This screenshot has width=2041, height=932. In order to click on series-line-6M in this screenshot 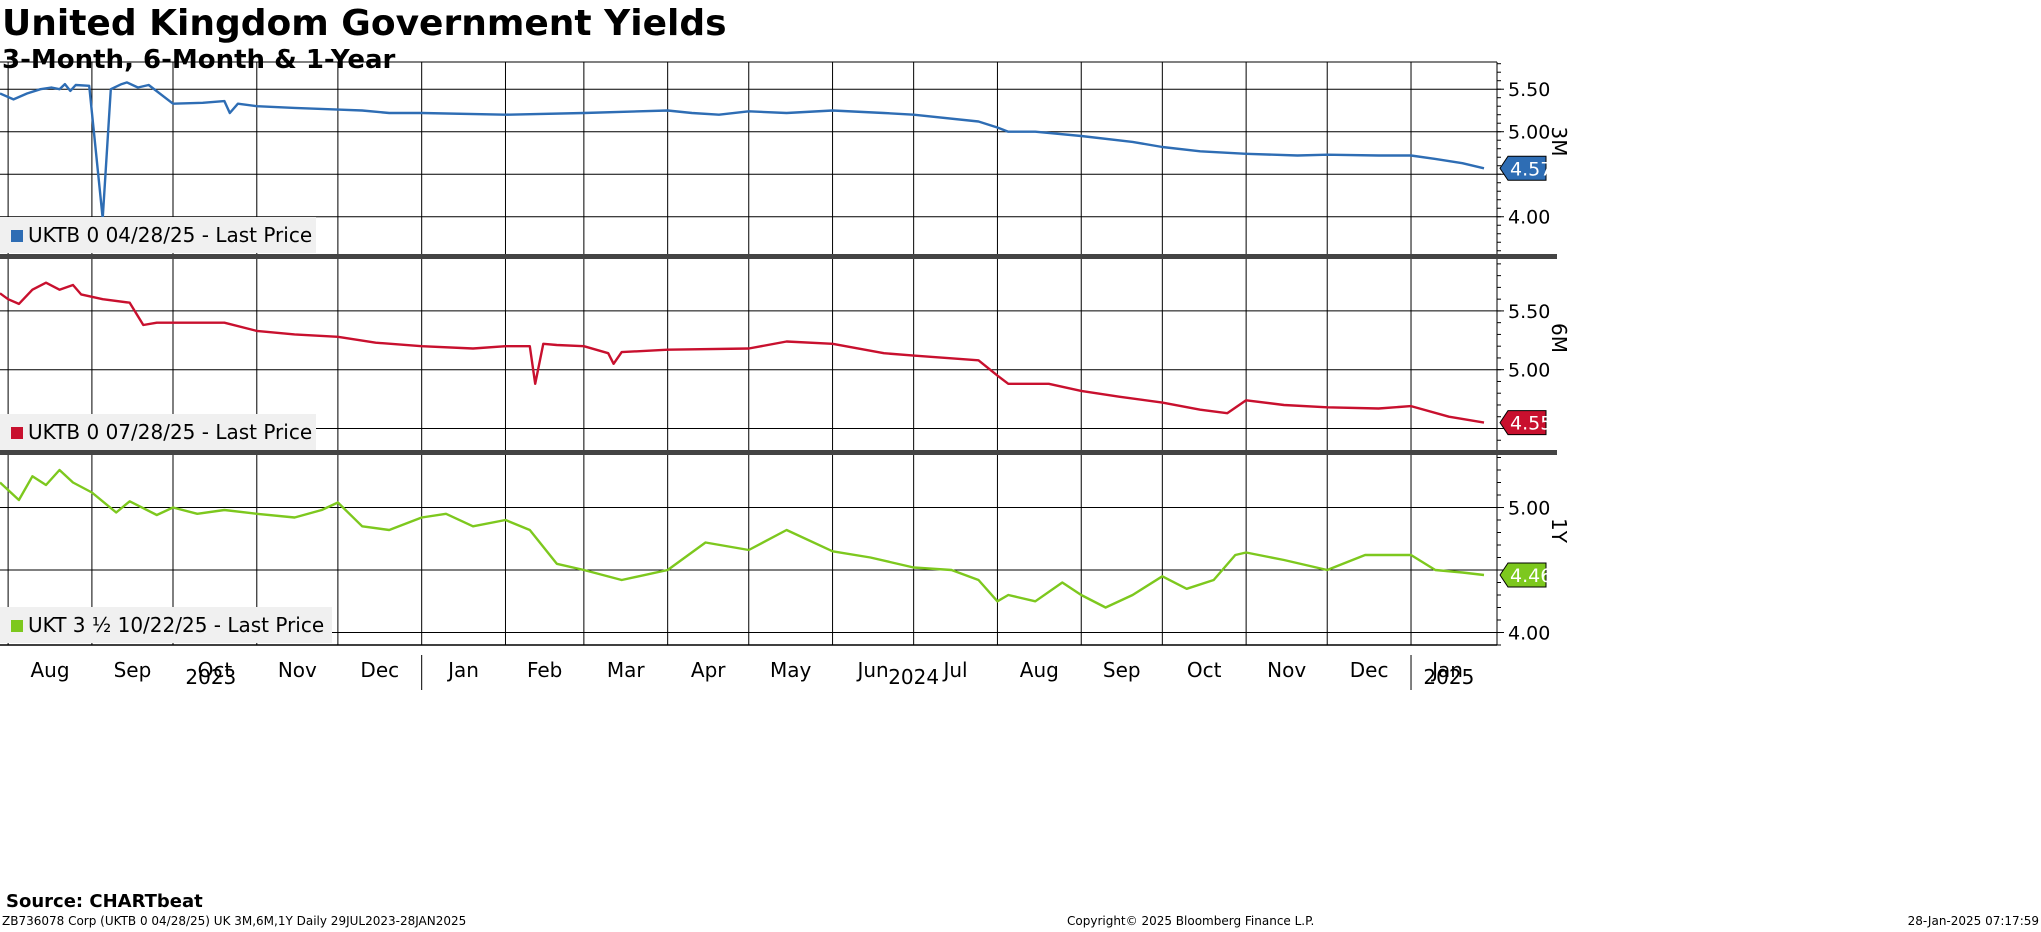, I will do `click(742, 352)`.